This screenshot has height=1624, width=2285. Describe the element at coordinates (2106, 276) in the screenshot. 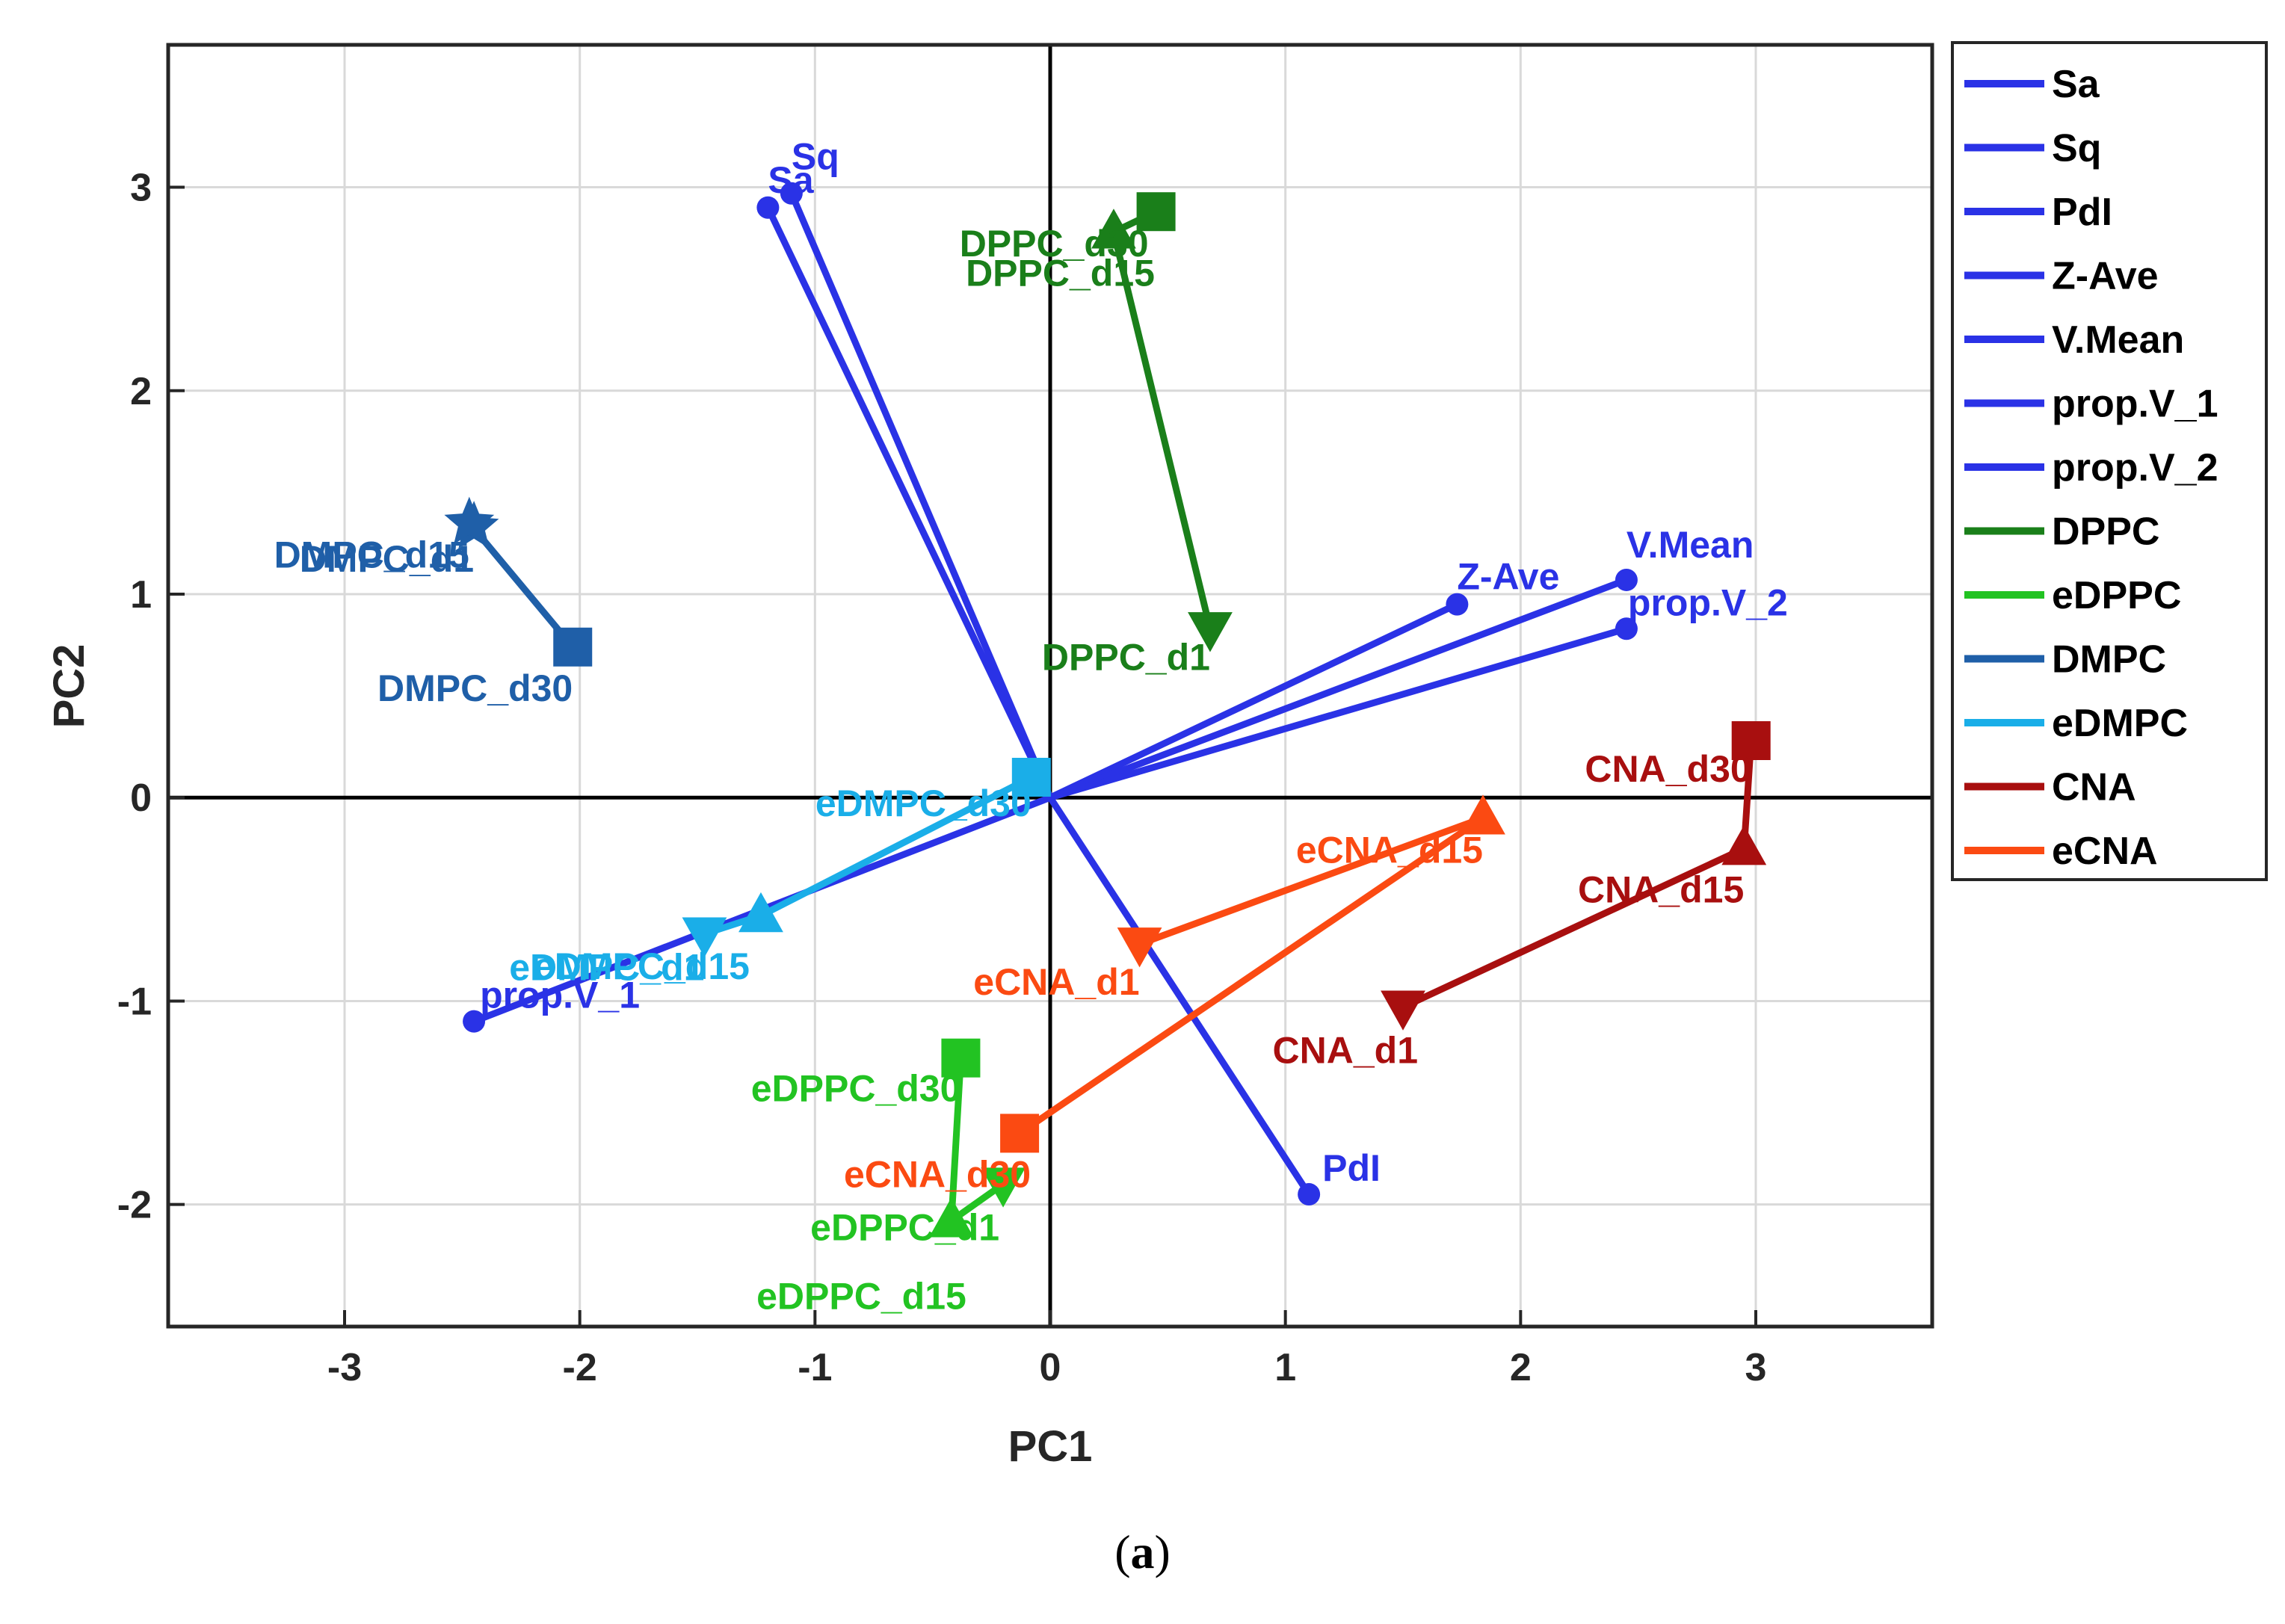

I see `legend-label: Z-Ave` at that location.